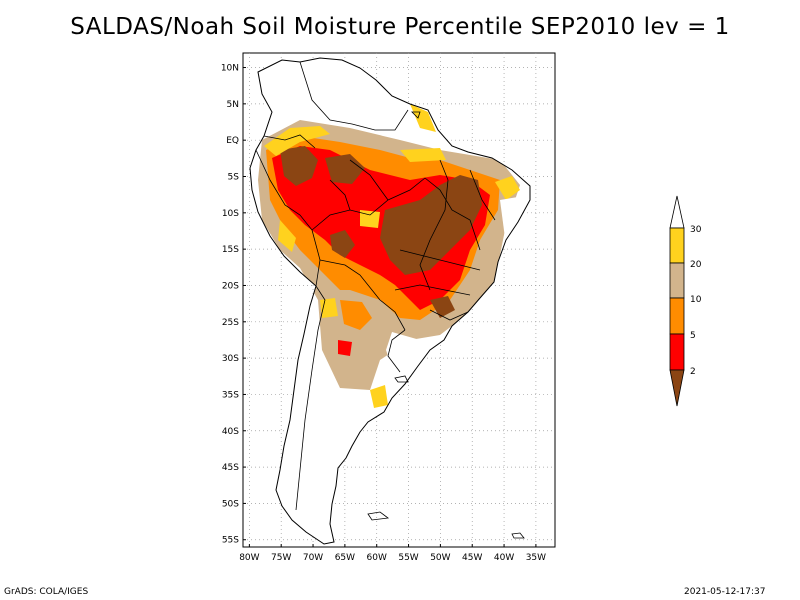 This screenshot has width=800, height=600. I want to click on colorbar-tick-10: 10, so click(696, 300).